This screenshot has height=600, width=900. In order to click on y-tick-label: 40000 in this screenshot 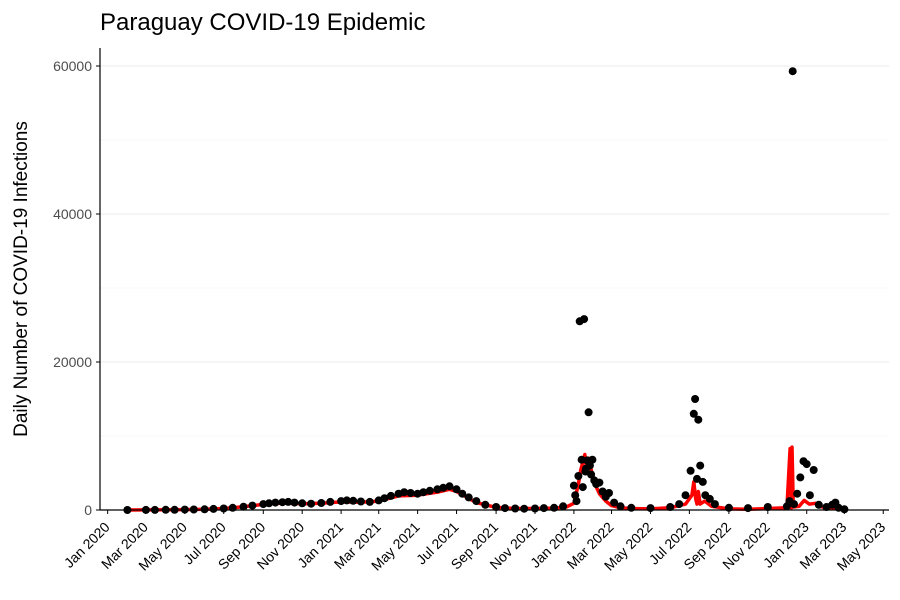, I will do `click(72, 214)`.